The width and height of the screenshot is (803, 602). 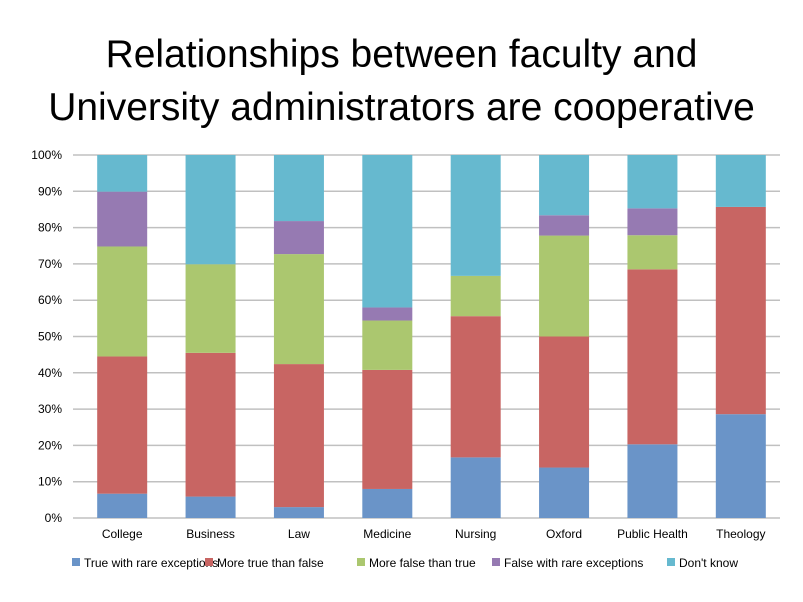 What do you see at coordinates (708, 563) in the screenshot?
I see `legend-label: Don't know` at bounding box center [708, 563].